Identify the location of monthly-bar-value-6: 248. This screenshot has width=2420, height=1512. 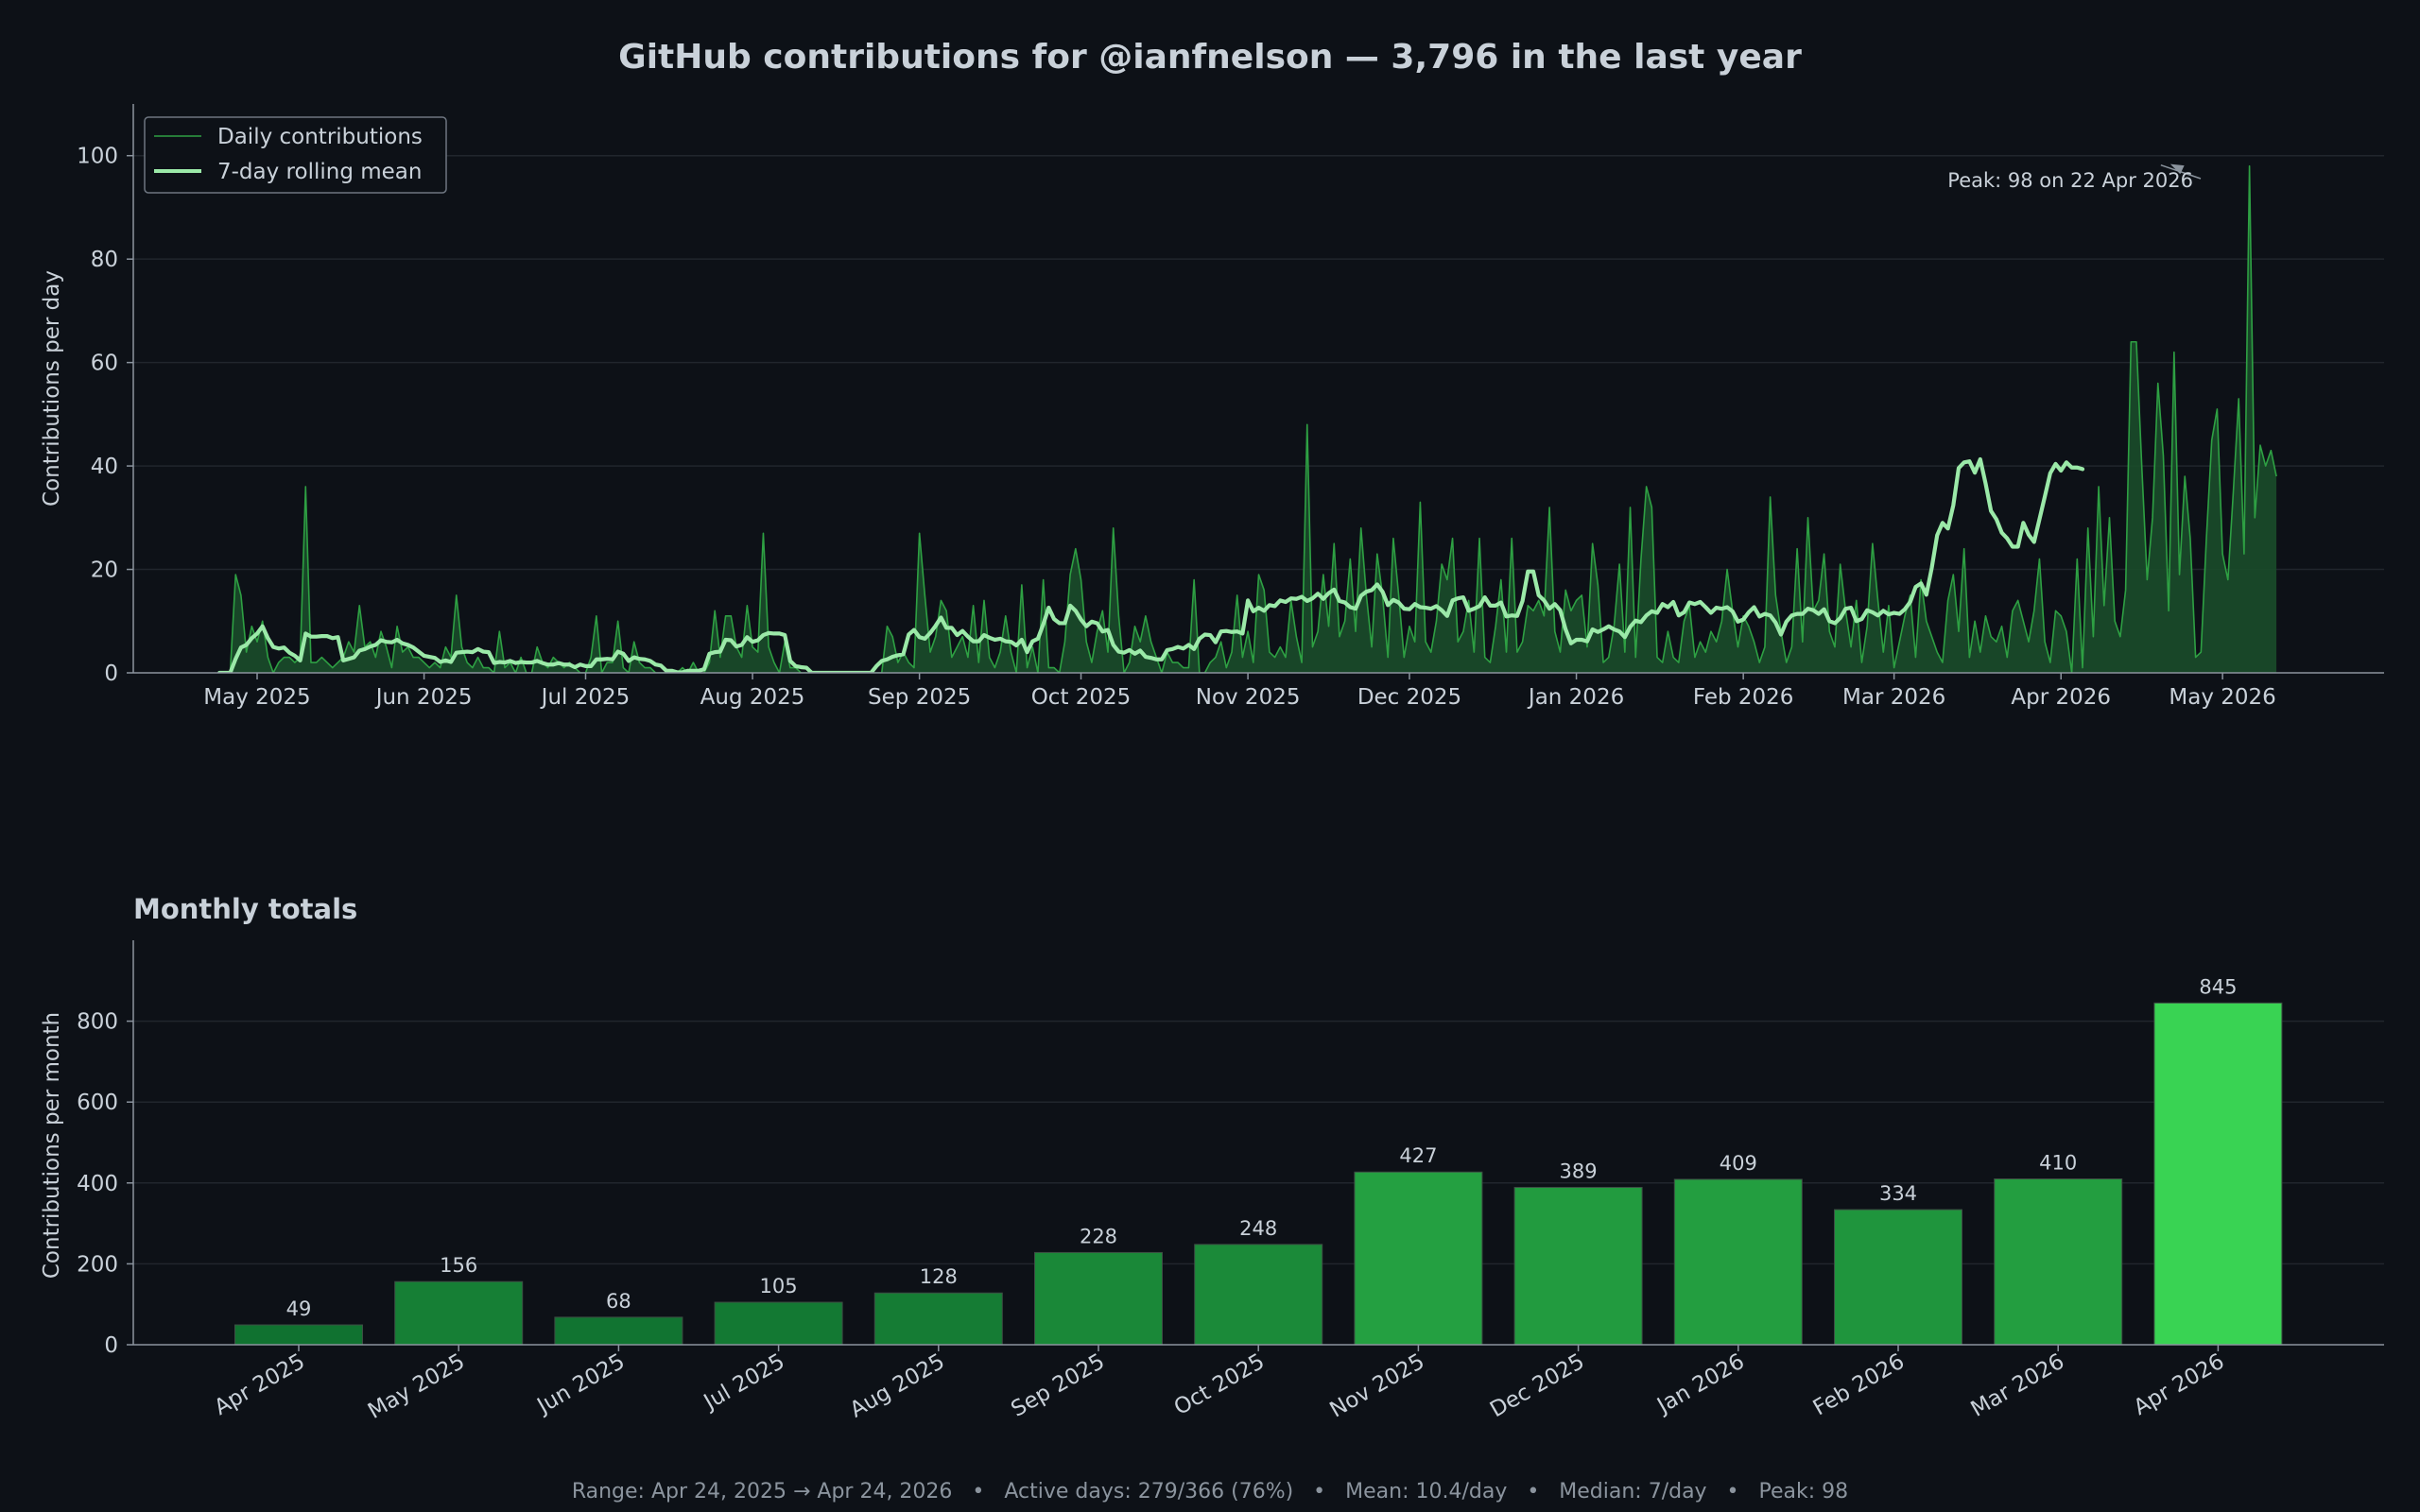
(1258, 1228).